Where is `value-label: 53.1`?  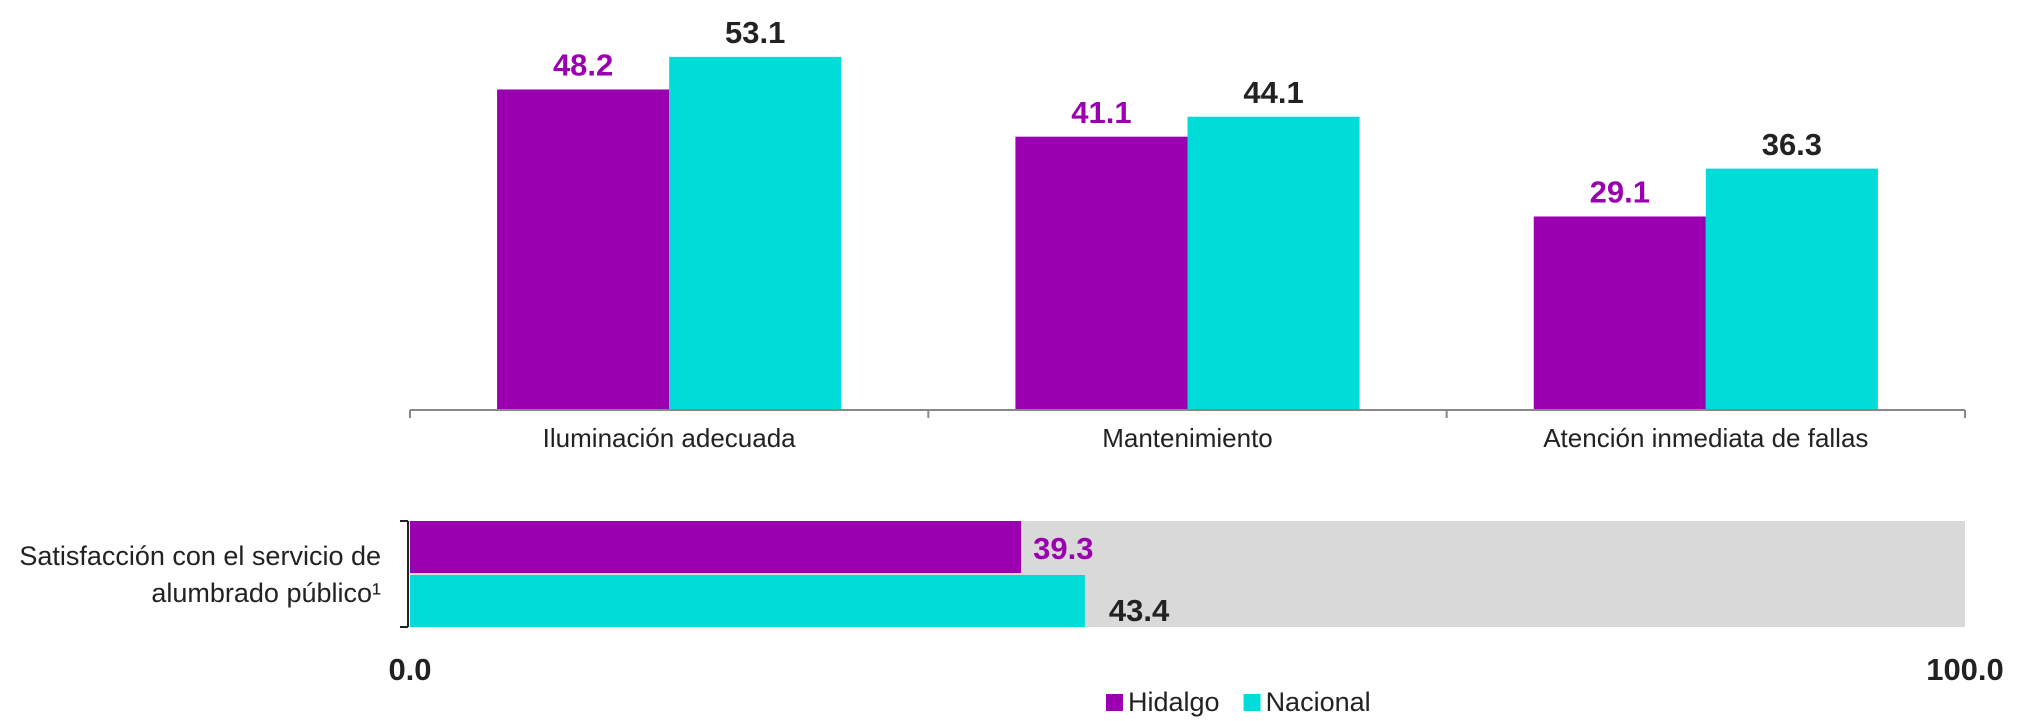
value-label: 53.1 is located at coordinates (755, 32).